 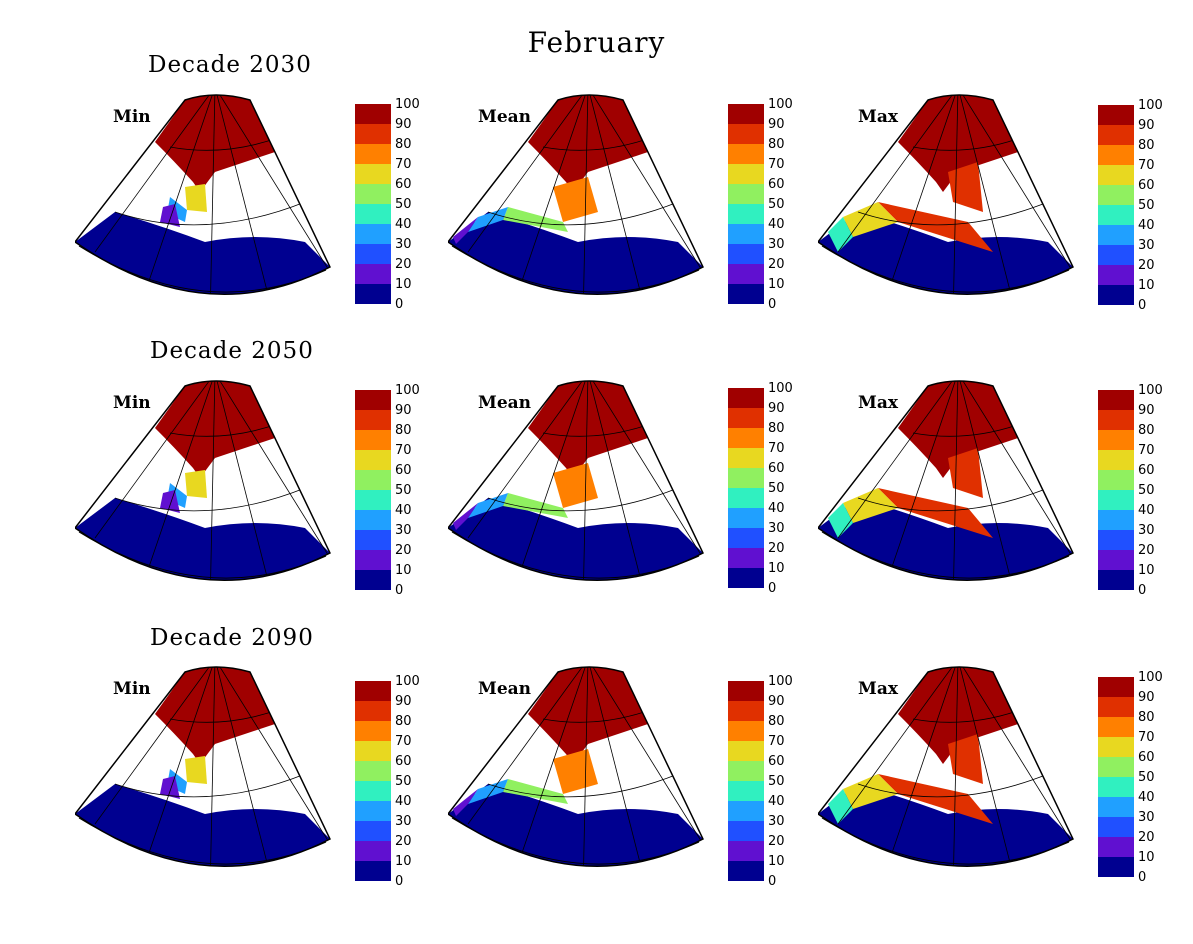 I want to click on decade-label: Decade 2090, so click(x=232, y=638).